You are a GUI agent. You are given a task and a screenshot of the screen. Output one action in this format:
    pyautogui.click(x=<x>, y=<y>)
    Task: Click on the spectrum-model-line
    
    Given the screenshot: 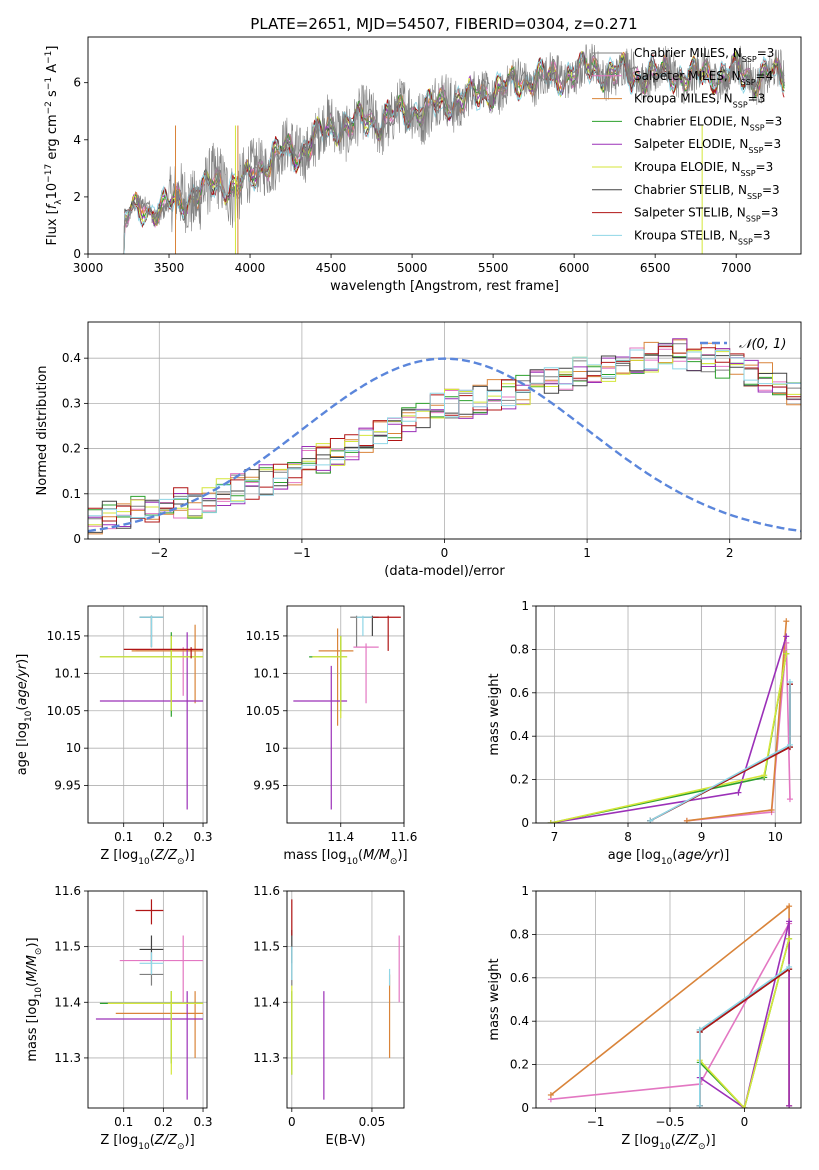 What is the action you would take?
    pyautogui.click(x=453, y=153)
    